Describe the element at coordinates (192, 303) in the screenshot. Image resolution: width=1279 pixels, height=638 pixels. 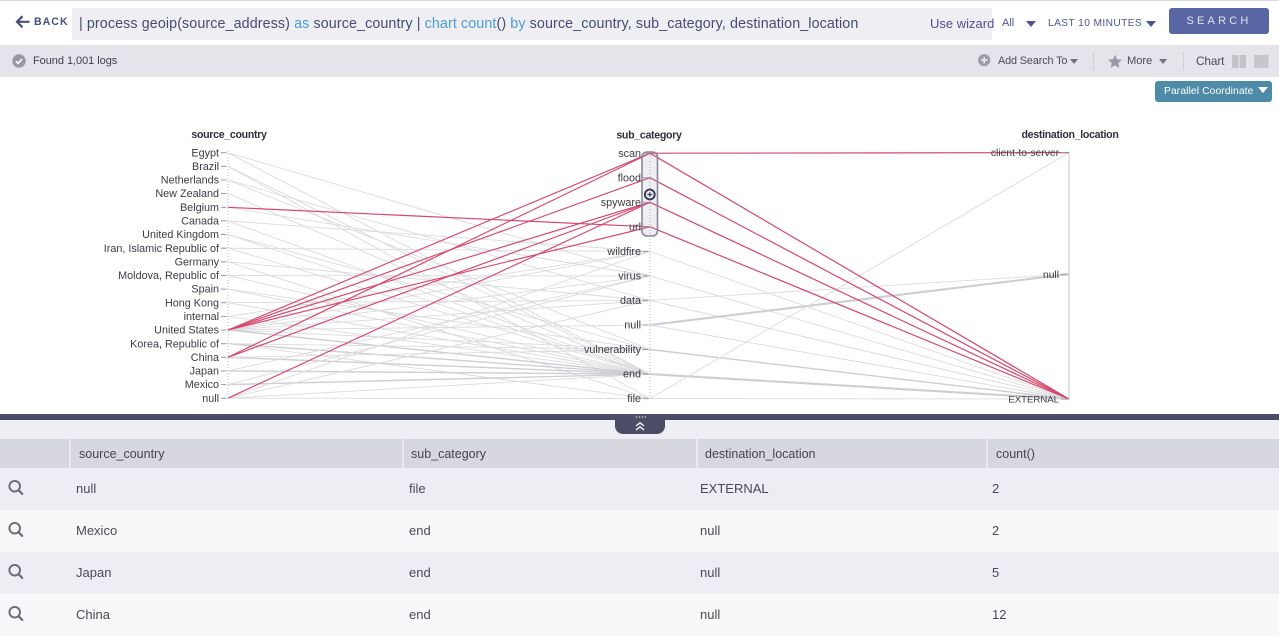
I see `svg-text: Hong Kong` at that location.